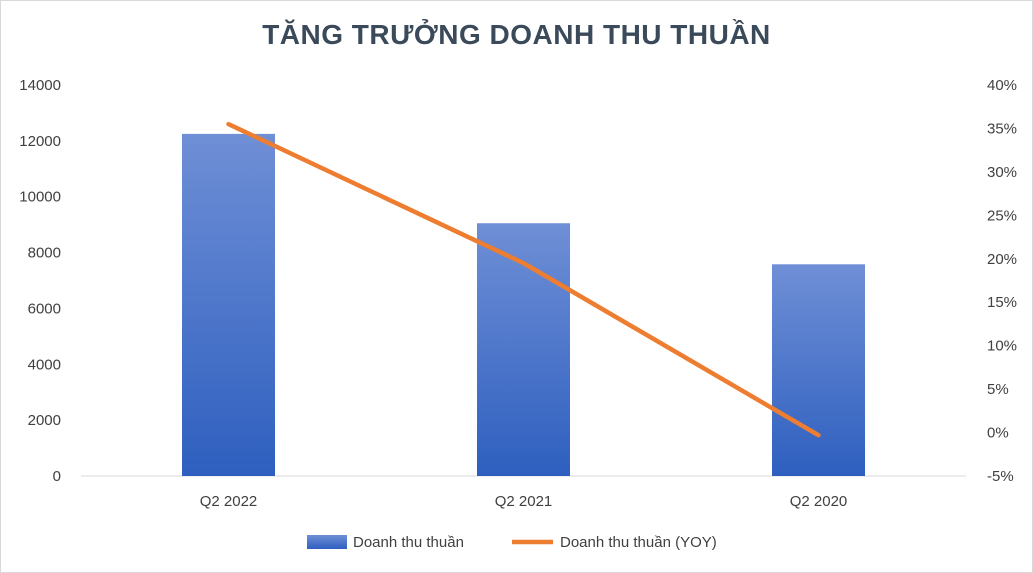 Image resolution: width=1033 pixels, height=573 pixels. I want to click on left-axis-tick-label: 8000, so click(44, 253).